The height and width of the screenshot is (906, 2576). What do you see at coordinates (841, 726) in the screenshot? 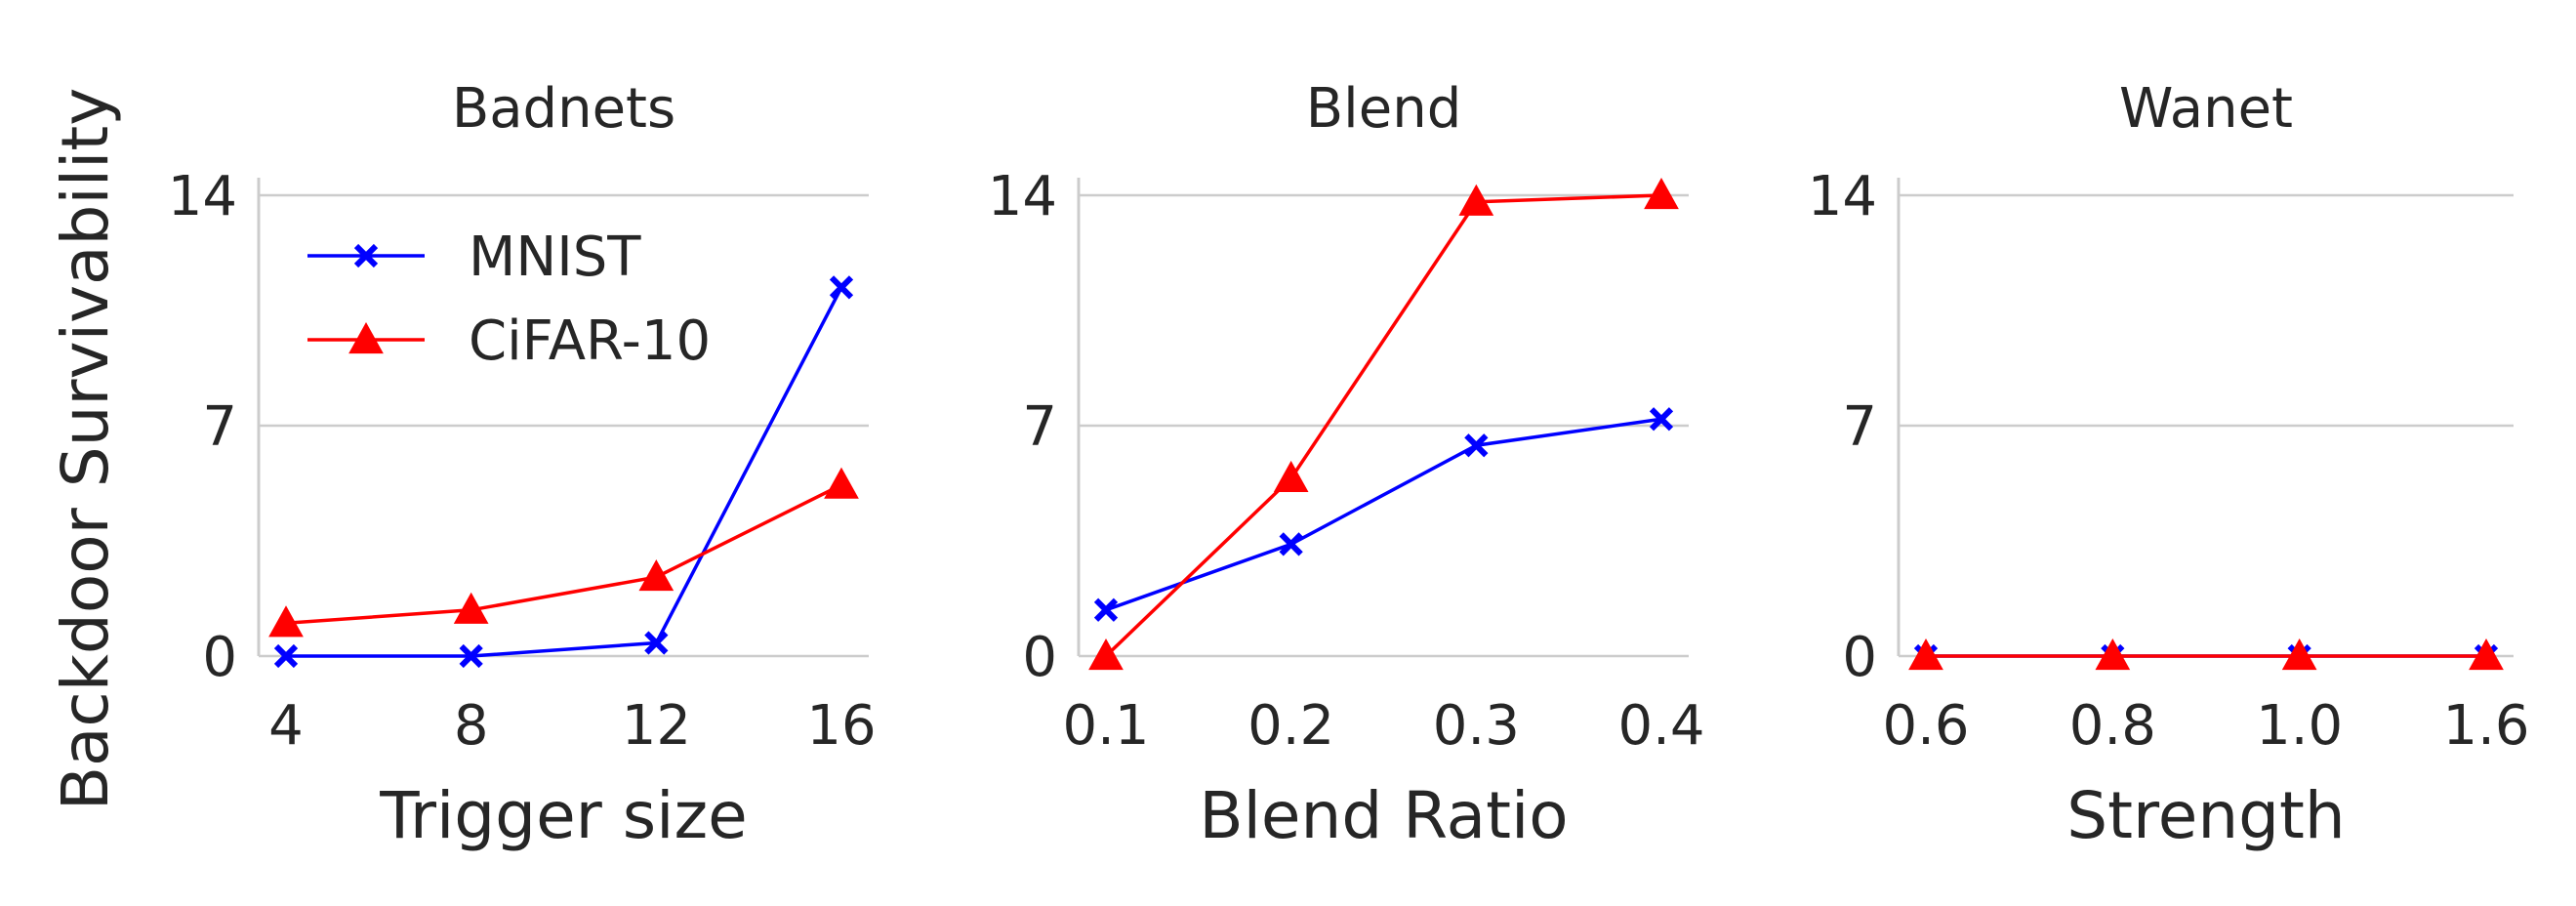
I see `x-tick-label: 16` at bounding box center [841, 726].